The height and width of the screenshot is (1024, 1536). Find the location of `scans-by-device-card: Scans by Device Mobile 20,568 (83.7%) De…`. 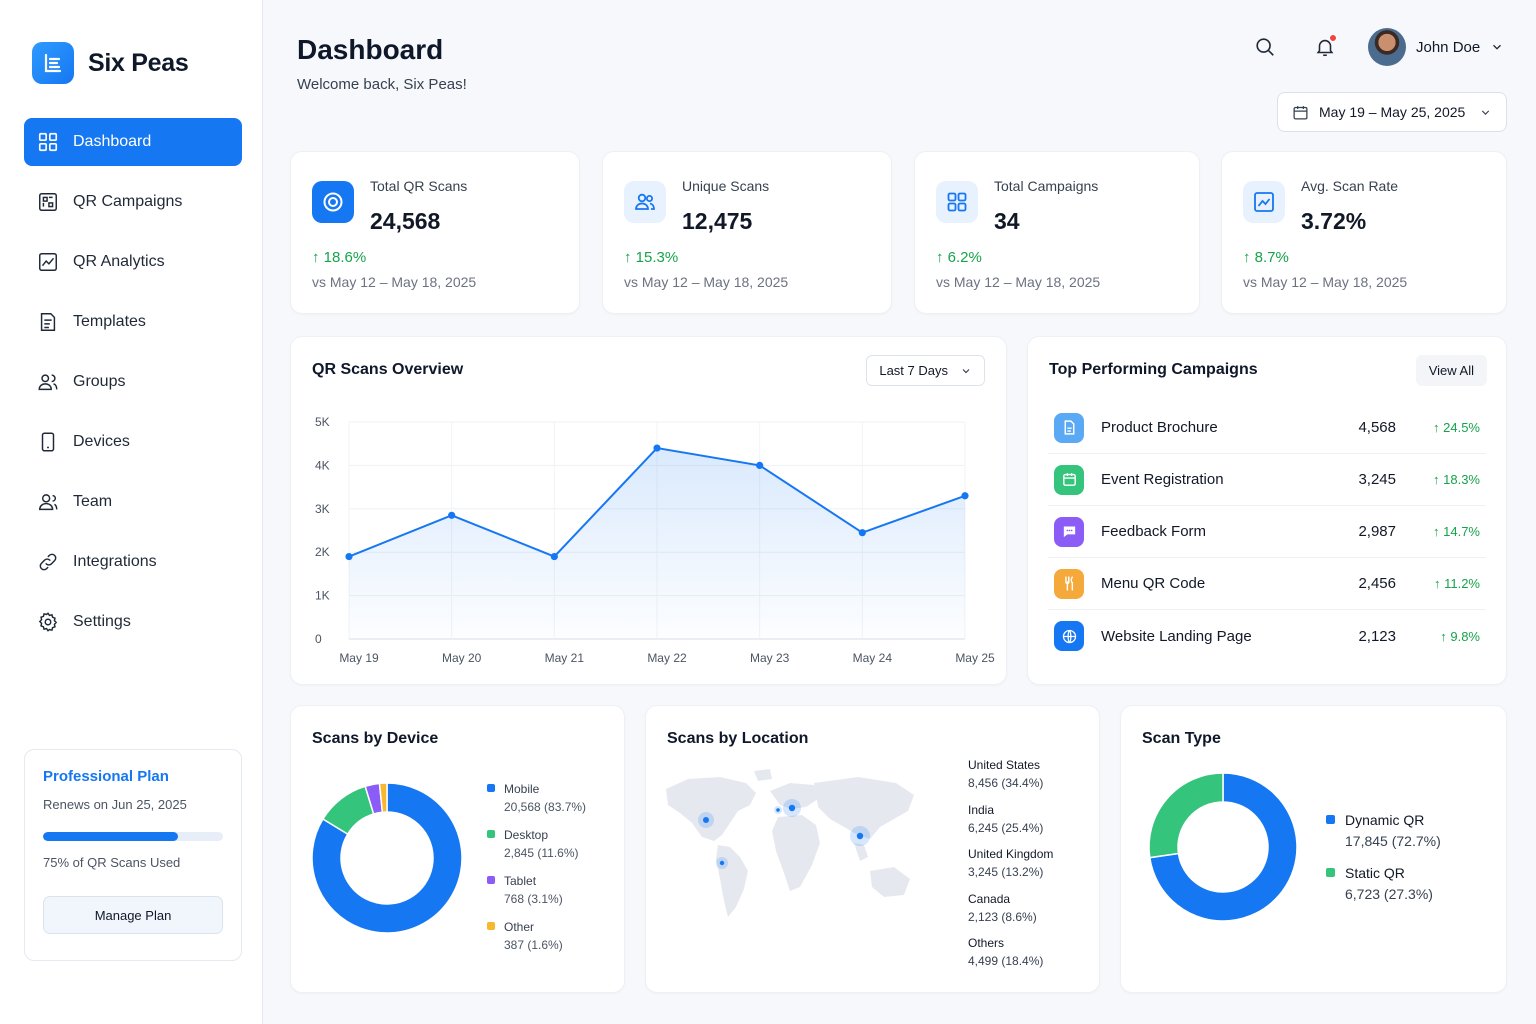

scans-by-device-card: Scans by Device Mobile 20,568 (83.7%) De… is located at coordinates (457, 849).